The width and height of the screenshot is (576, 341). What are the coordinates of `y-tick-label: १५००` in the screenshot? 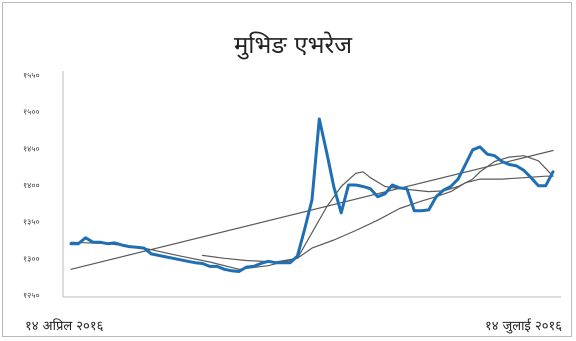 It's located at (31, 112).